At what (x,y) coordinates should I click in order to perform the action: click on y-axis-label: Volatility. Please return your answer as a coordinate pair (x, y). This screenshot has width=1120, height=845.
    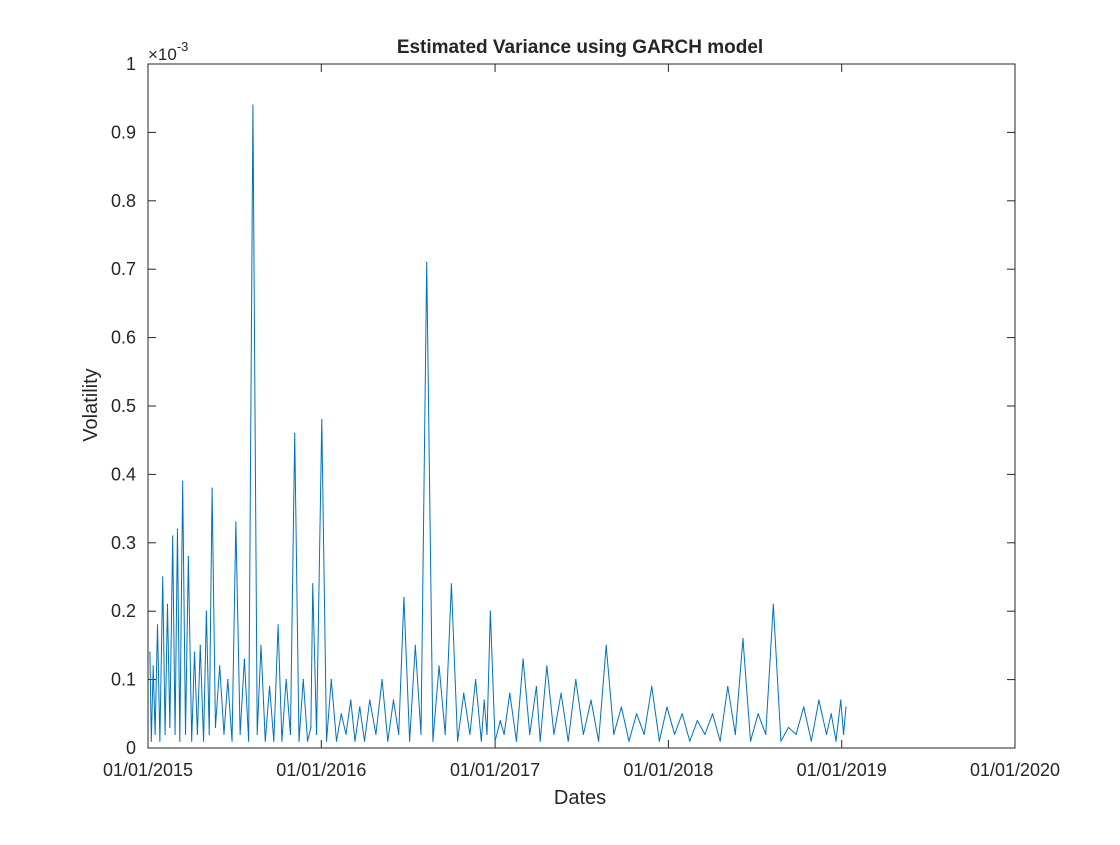
    Looking at the image, I should click on (91, 404).